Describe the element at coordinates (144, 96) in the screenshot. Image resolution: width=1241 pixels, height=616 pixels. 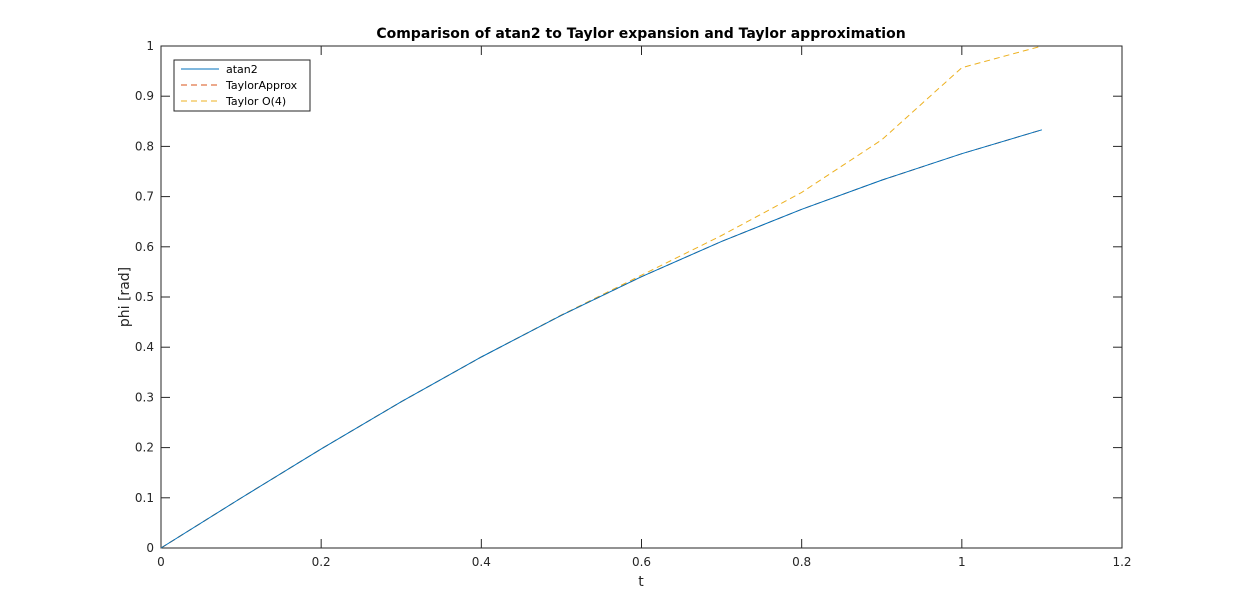
I see `y-tick-label: 0.9` at that location.